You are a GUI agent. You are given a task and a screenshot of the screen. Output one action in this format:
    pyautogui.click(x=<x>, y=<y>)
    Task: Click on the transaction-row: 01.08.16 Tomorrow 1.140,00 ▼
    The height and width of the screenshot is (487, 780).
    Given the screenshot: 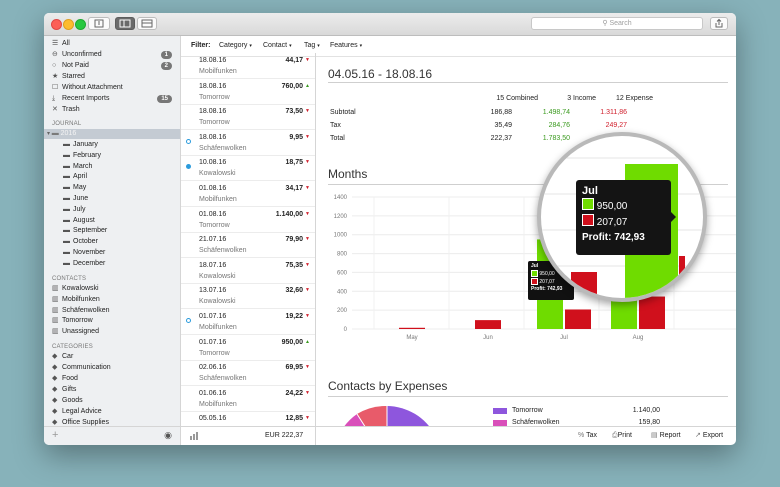 What is the action you would take?
    pyautogui.click(x=248, y=220)
    